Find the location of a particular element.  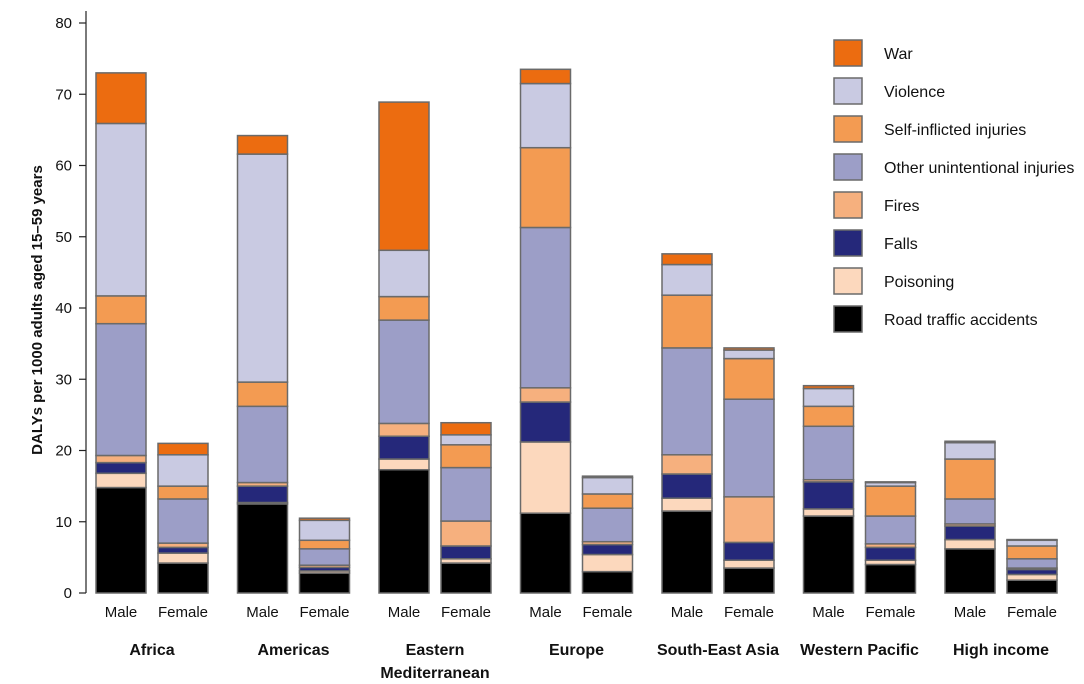

legend-label: Road traffic accidents is located at coordinates (961, 320).